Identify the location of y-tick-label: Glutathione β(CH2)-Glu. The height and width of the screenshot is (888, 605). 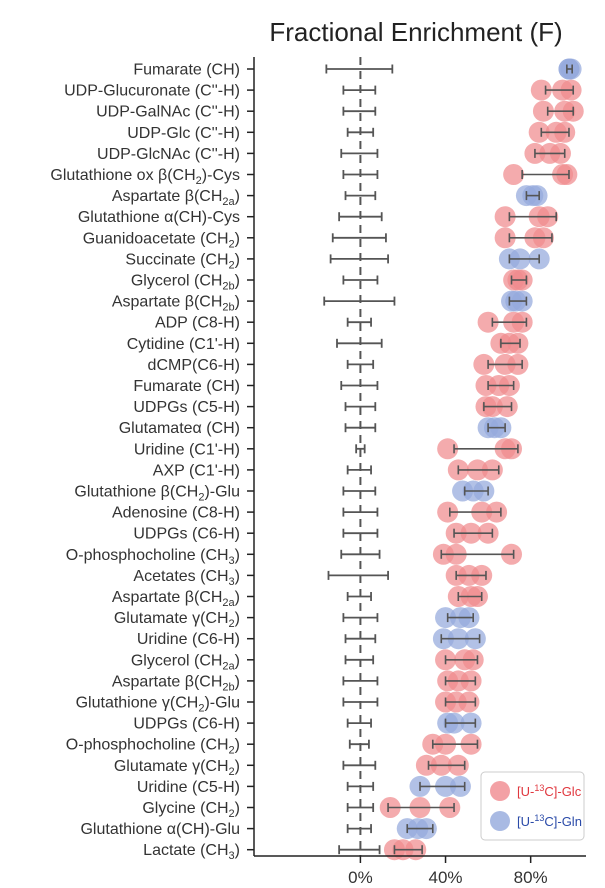
(157, 494).